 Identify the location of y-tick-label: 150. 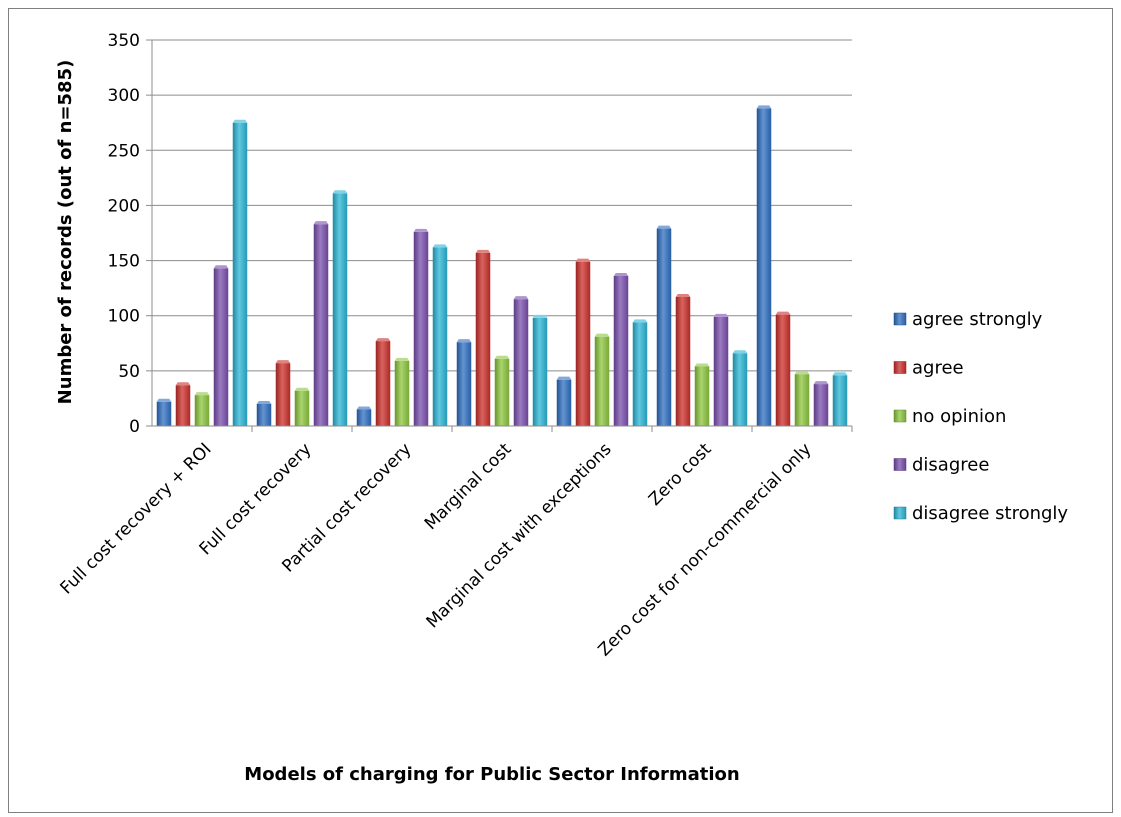
(124, 262).